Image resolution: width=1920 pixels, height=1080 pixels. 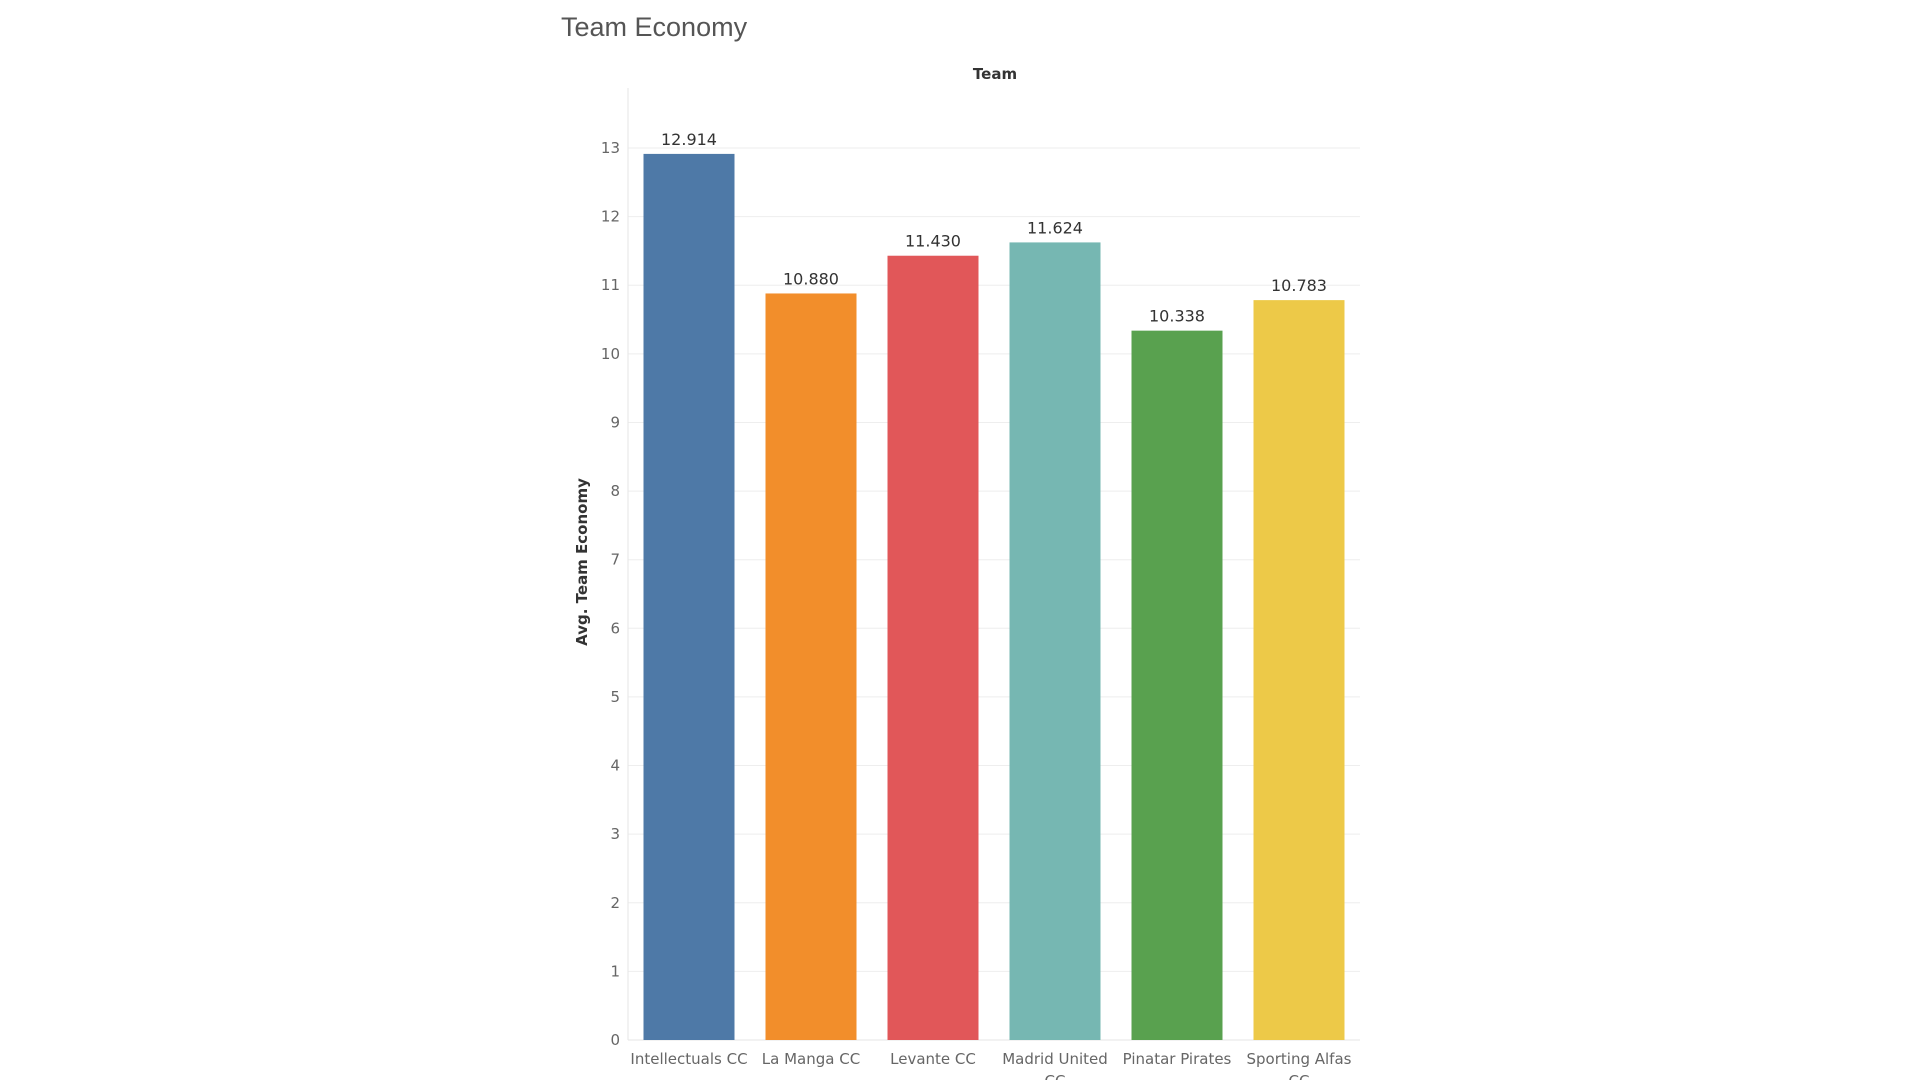 What do you see at coordinates (582, 562) in the screenshot?
I see `y-axis-label: Avg. Team Economy` at bounding box center [582, 562].